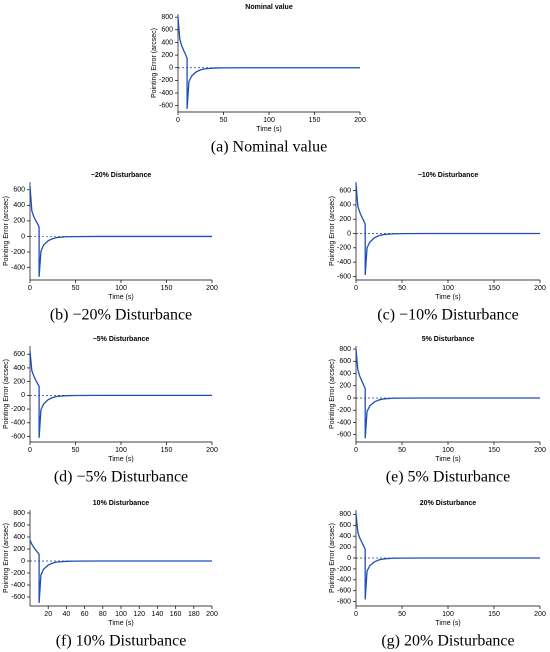 The image size is (550, 652). I want to click on x-tick-label: 20, so click(48, 614).